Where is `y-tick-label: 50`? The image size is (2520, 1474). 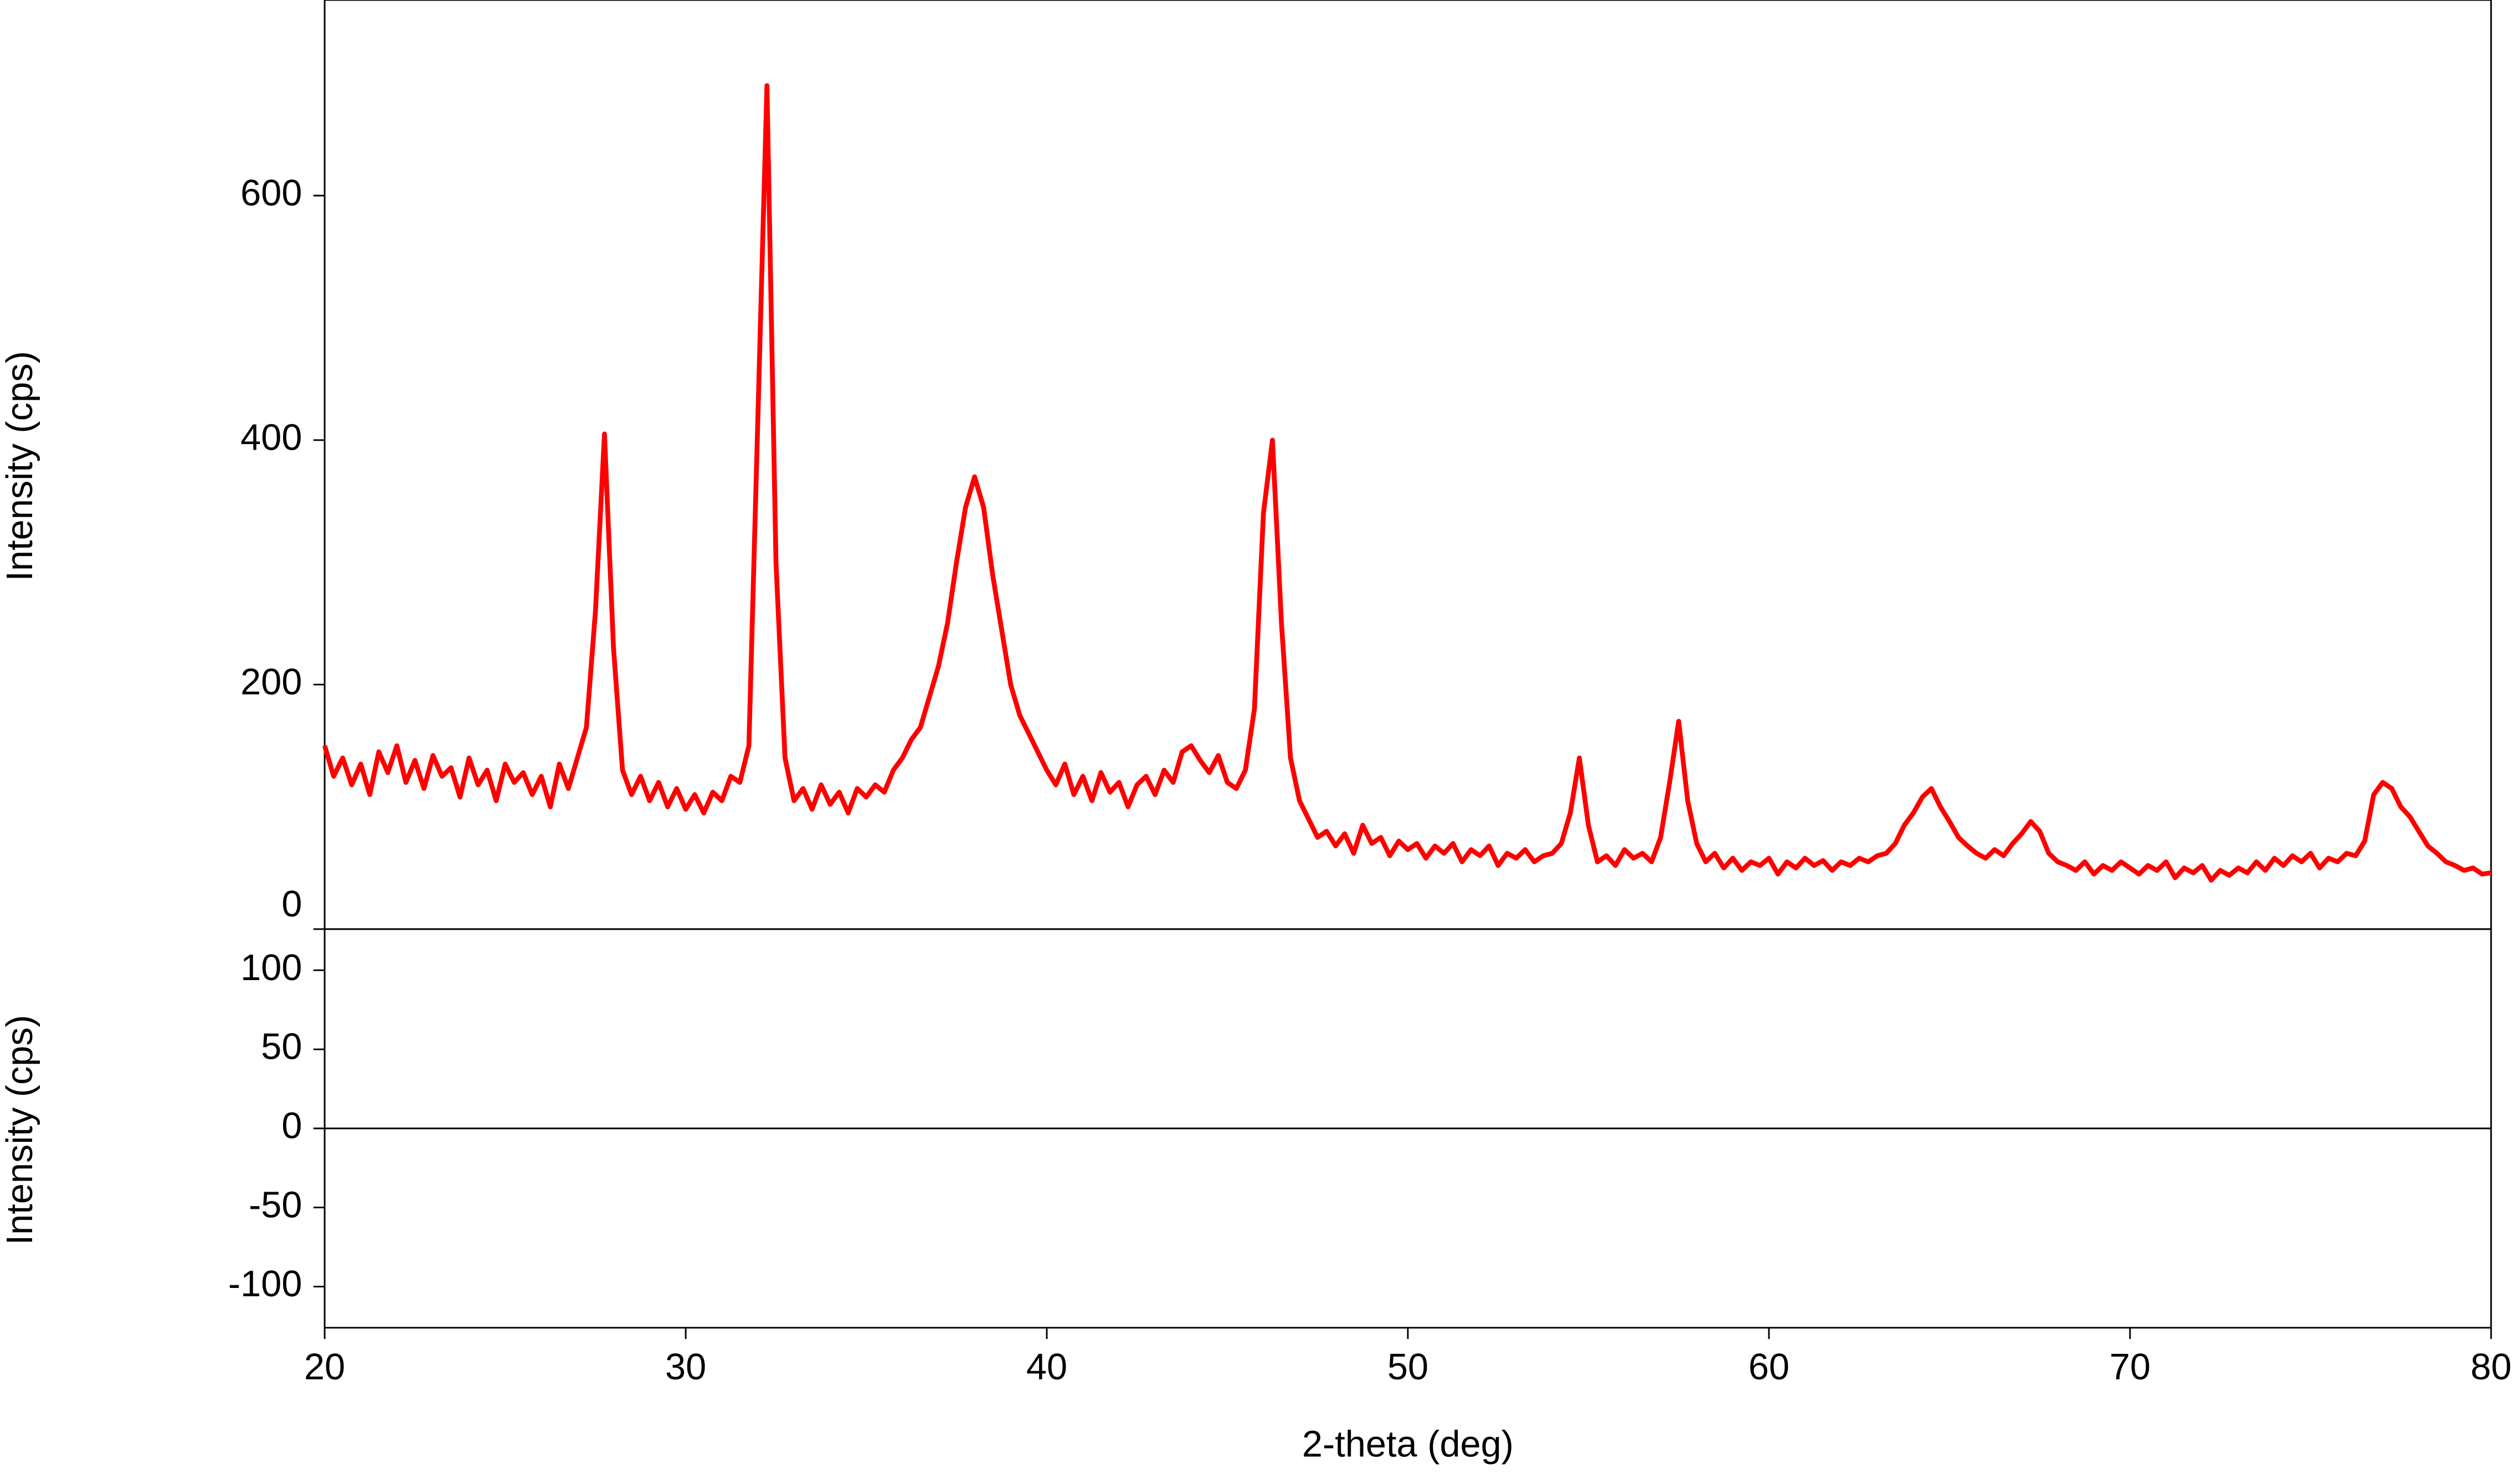
y-tick-label: 50 is located at coordinates (282, 1048).